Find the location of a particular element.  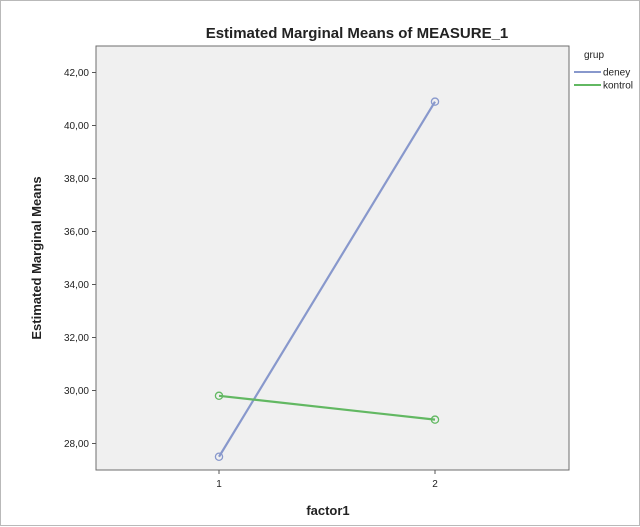

y-tick-label: 38,00 is located at coordinates (76, 179).